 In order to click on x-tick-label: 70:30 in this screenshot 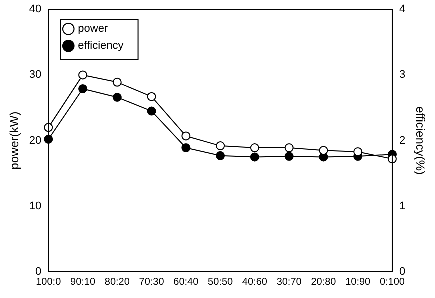, I will do `click(152, 282)`.